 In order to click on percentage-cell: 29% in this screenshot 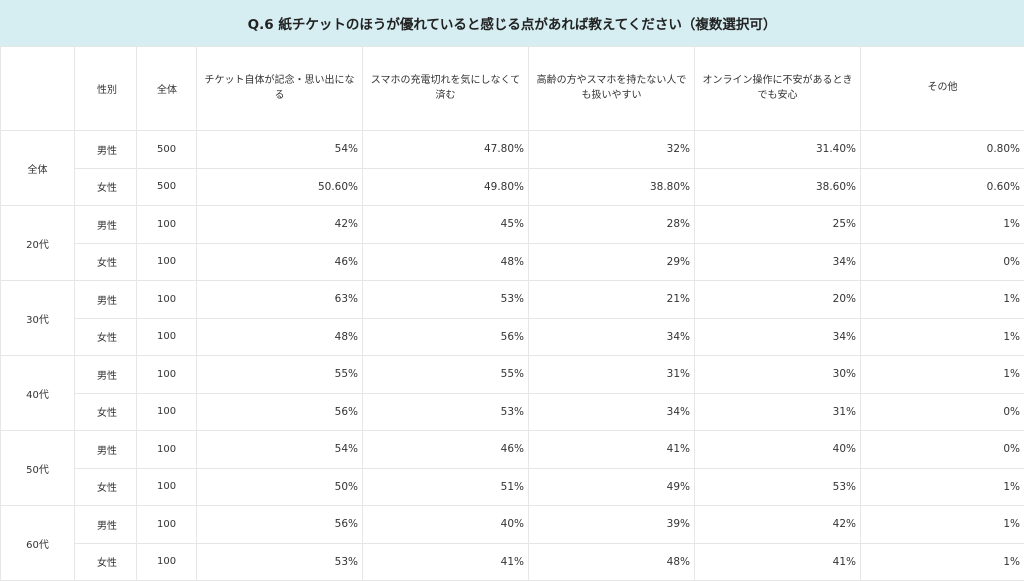, I will do `click(612, 262)`.